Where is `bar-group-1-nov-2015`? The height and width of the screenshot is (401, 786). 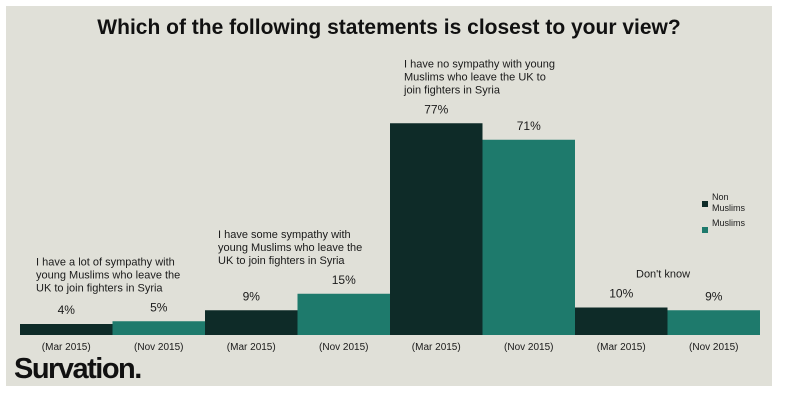 bar-group-1-nov-2015 is located at coordinates (158, 328).